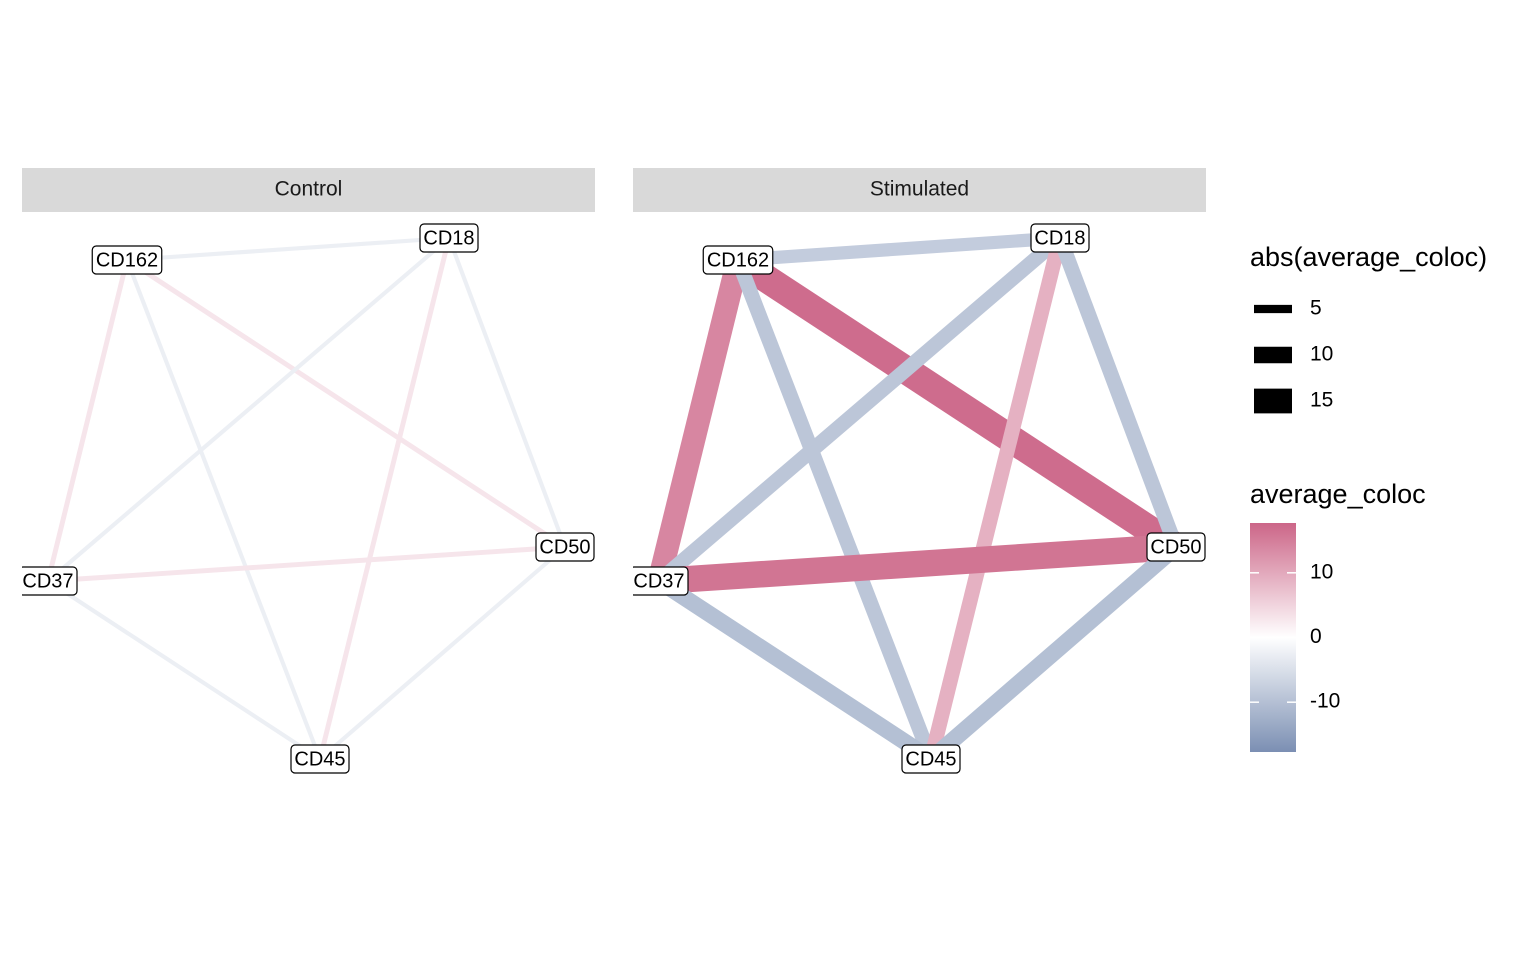 Image resolution: width=1536 pixels, height=965 pixels. I want to click on size-label: 15, so click(1321, 400).